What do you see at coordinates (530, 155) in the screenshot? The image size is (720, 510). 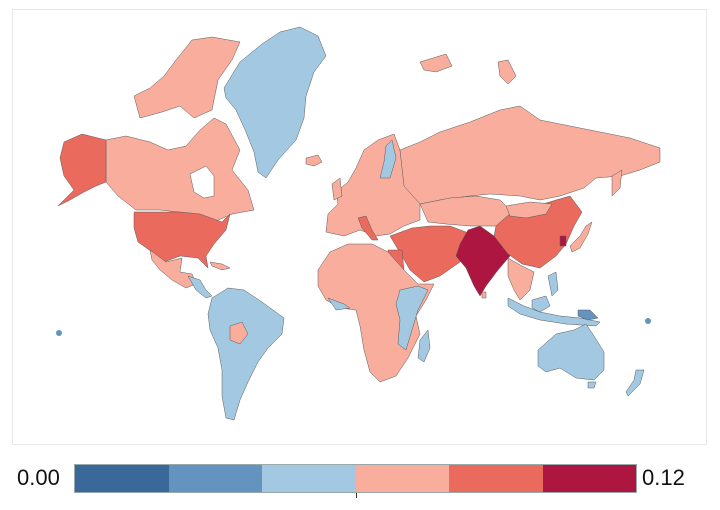 I see `region-russia` at bounding box center [530, 155].